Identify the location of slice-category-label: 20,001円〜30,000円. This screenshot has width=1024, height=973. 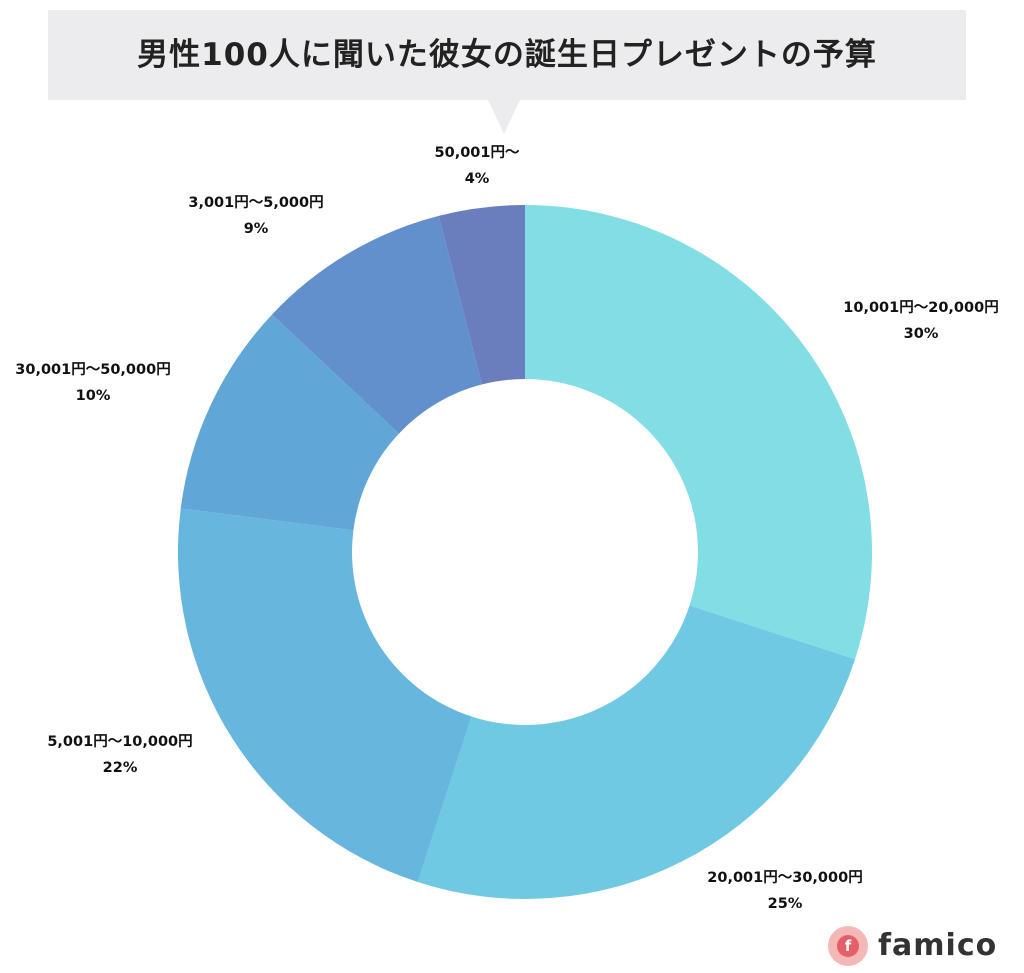
(784, 877).